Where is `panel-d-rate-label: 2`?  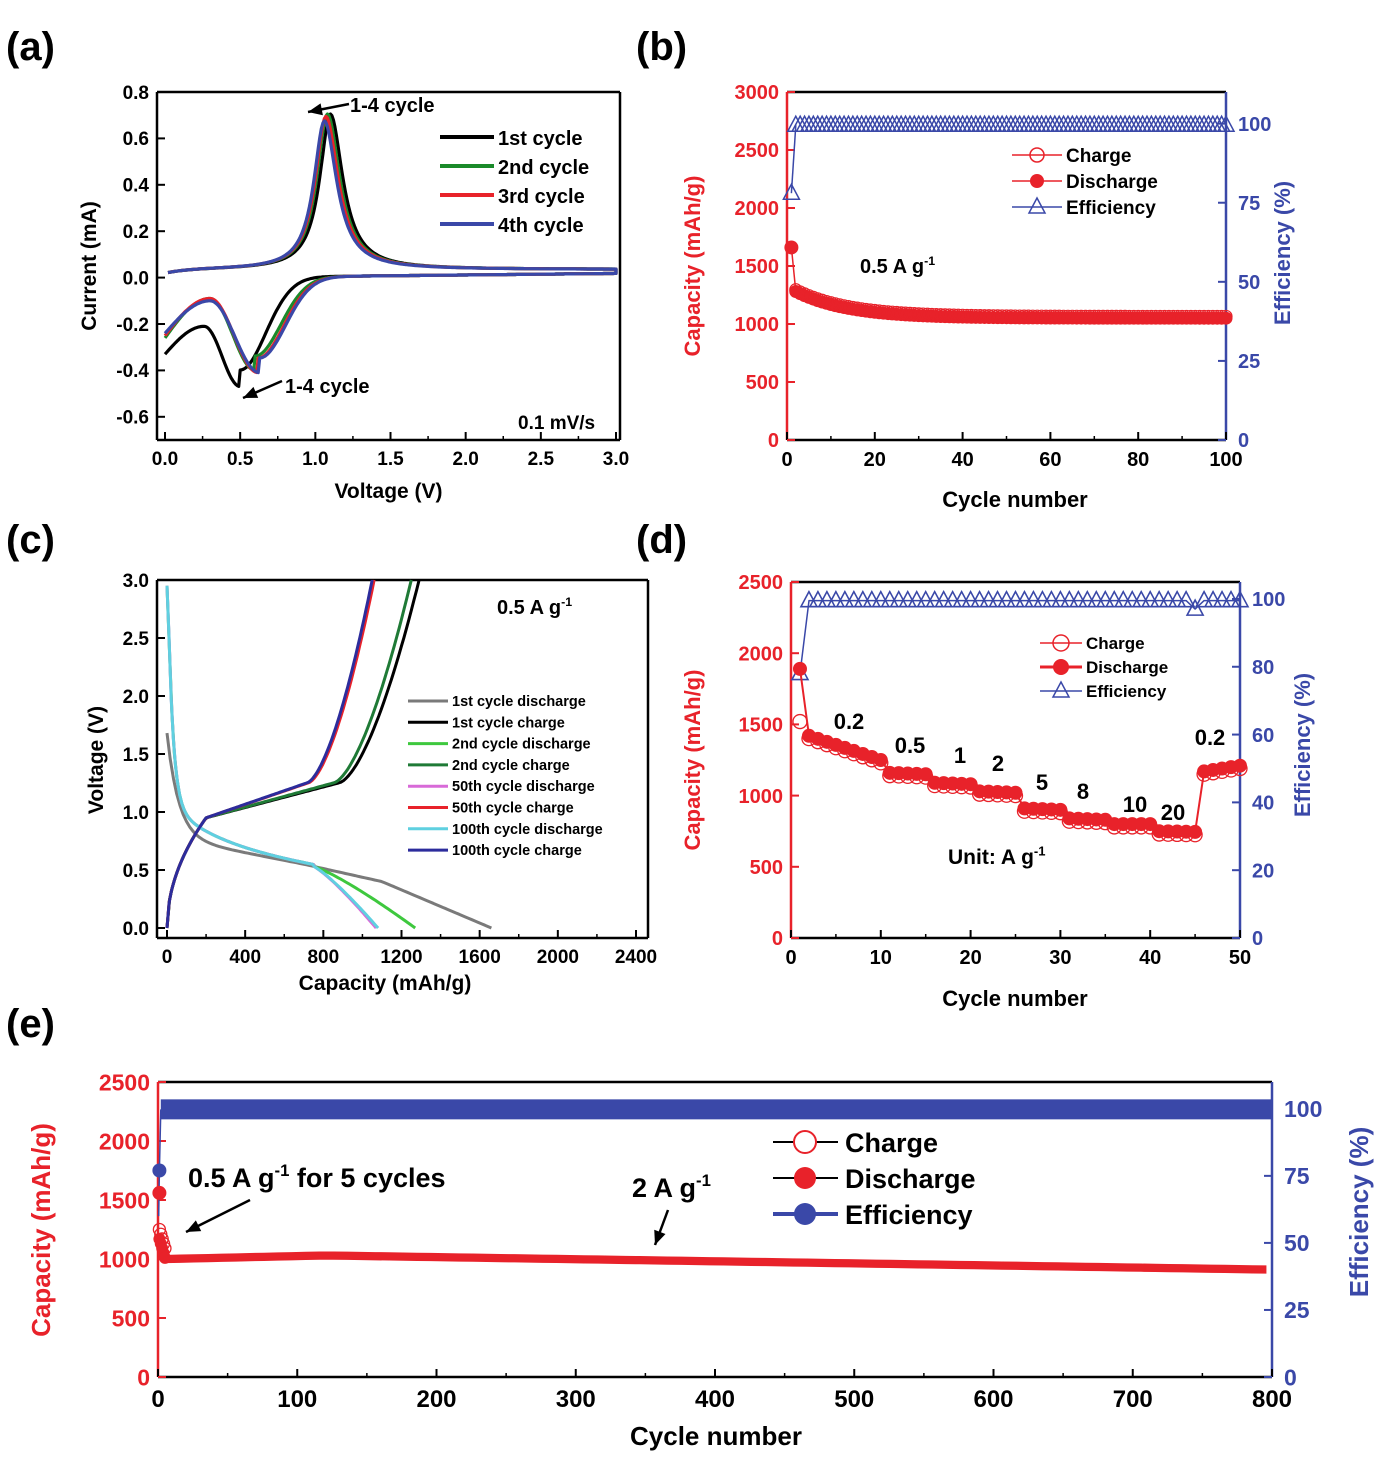 panel-d-rate-label: 2 is located at coordinates (998, 763).